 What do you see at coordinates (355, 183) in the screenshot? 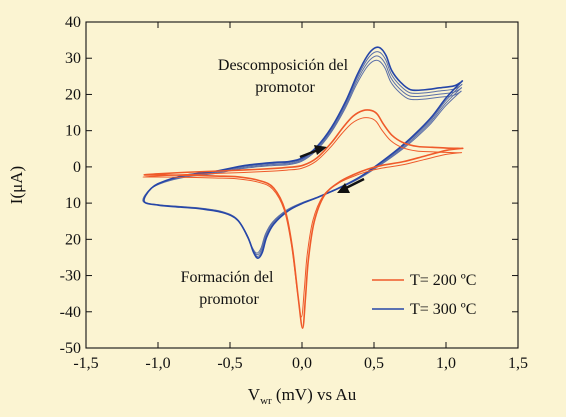
I see `arrow-down-left-shaft` at bounding box center [355, 183].